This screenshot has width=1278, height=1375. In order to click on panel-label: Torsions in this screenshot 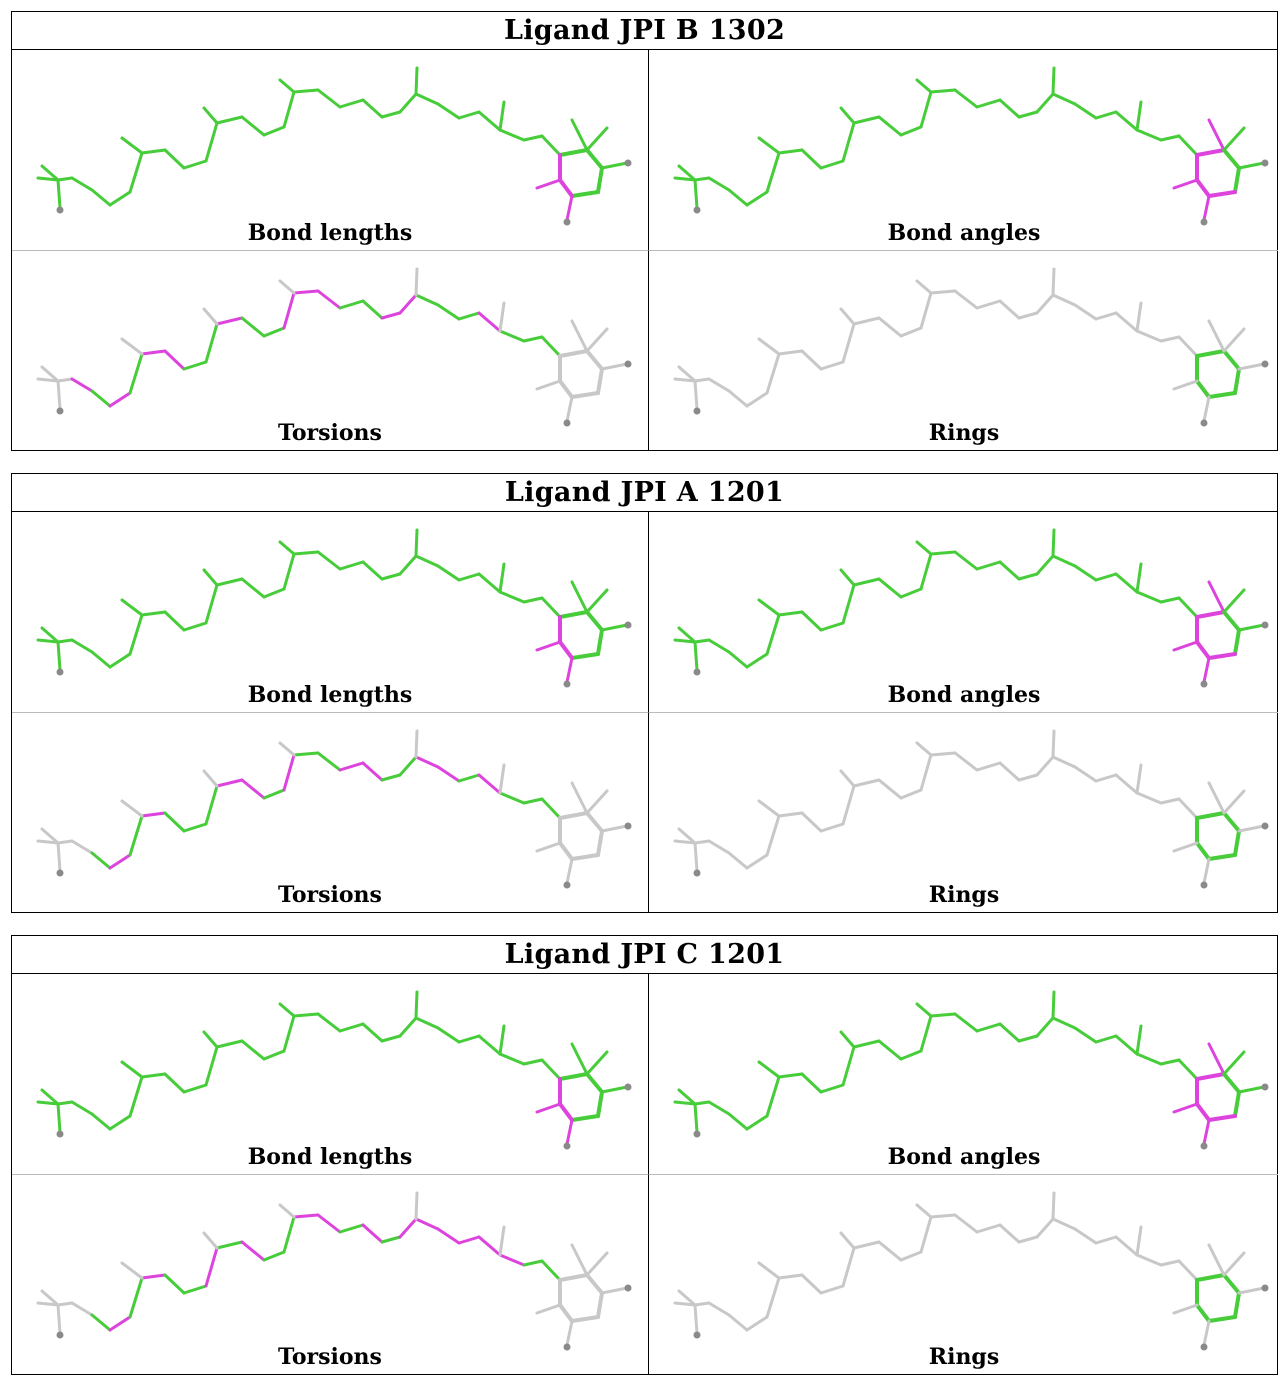, I will do `click(330, 895)`.